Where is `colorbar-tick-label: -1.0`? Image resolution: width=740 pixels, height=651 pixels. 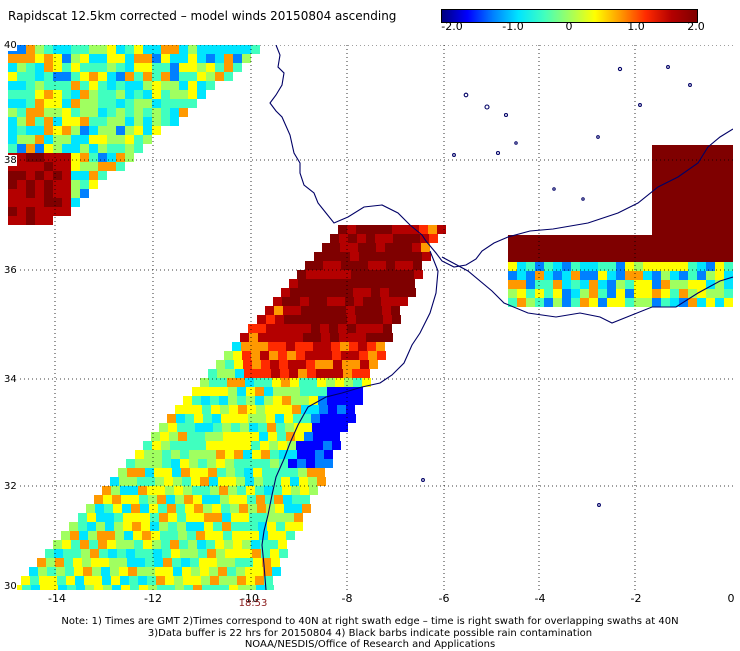
colorbar-tick-label: -1.0 is located at coordinates (513, 26).